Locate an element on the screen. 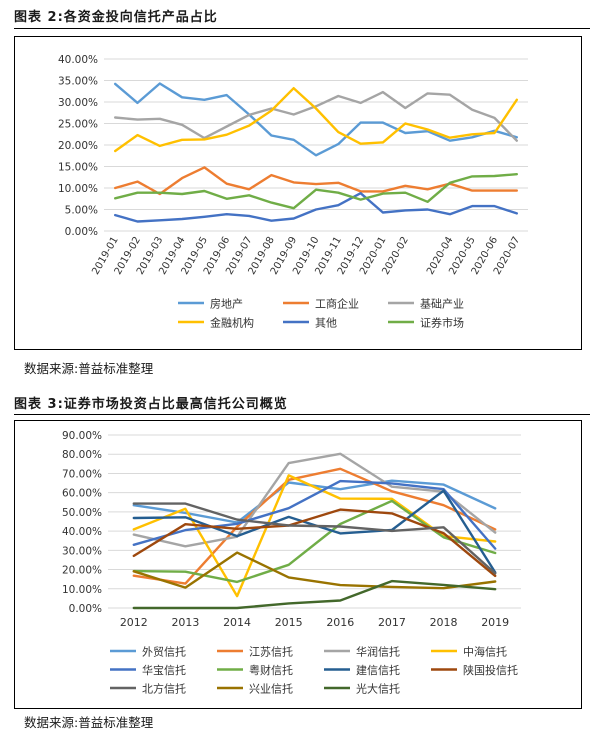  figure1-title-rule is located at coordinates (302, 28).